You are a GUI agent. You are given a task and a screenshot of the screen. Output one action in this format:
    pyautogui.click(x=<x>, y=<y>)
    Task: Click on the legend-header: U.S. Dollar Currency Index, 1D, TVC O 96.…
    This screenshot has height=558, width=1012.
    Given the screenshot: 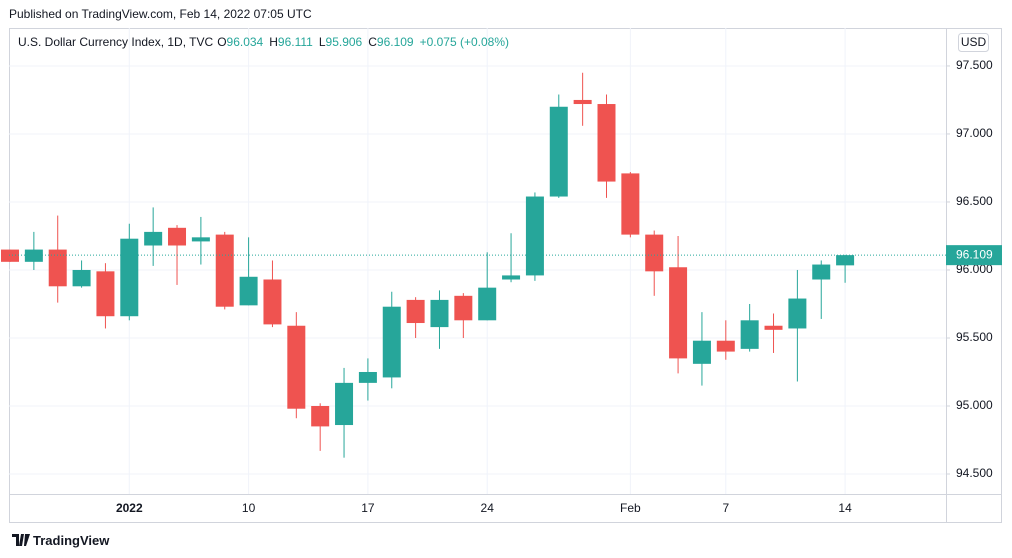 What is the action you would take?
    pyautogui.click(x=266, y=42)
    